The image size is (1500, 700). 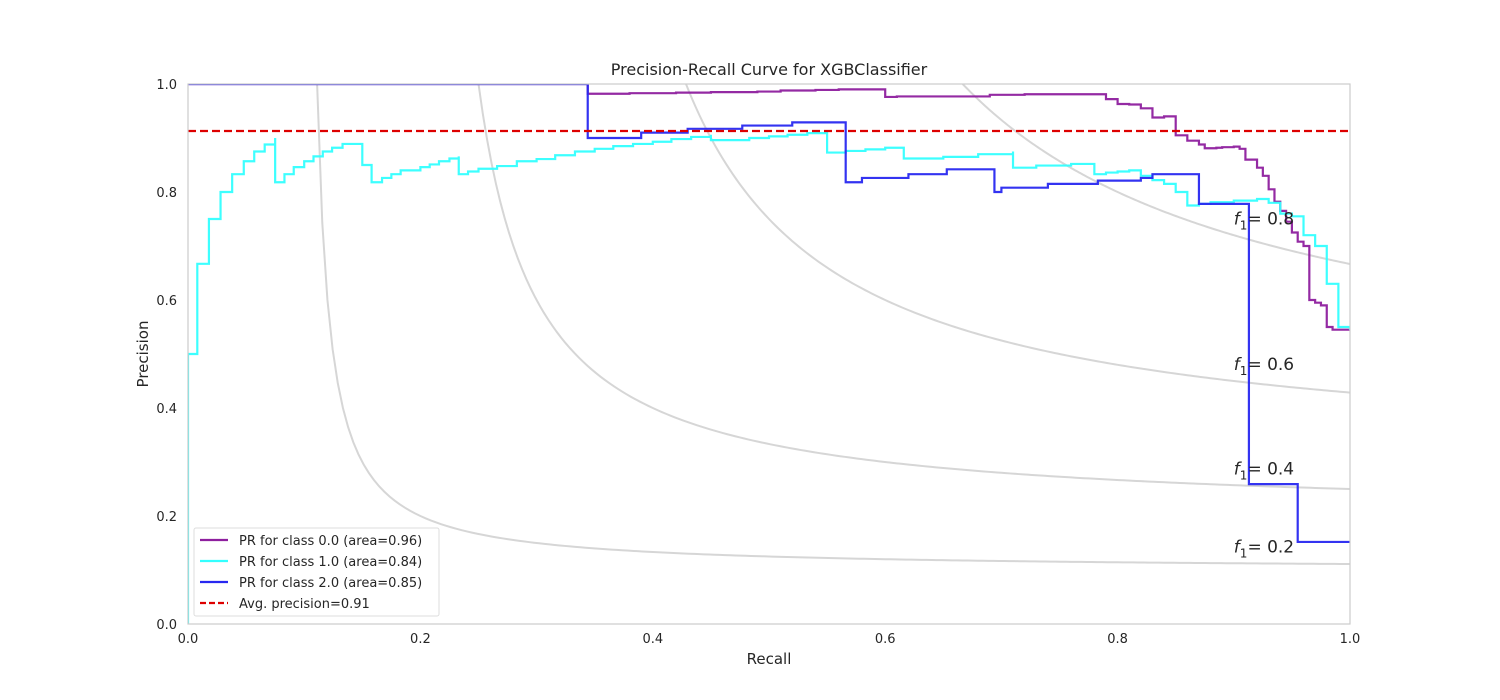 What do you see at coordinates (1264, 470) in the screenshot?
I see `iso-f1-label: f1= 0.4` at bounding box center [1264, 470].